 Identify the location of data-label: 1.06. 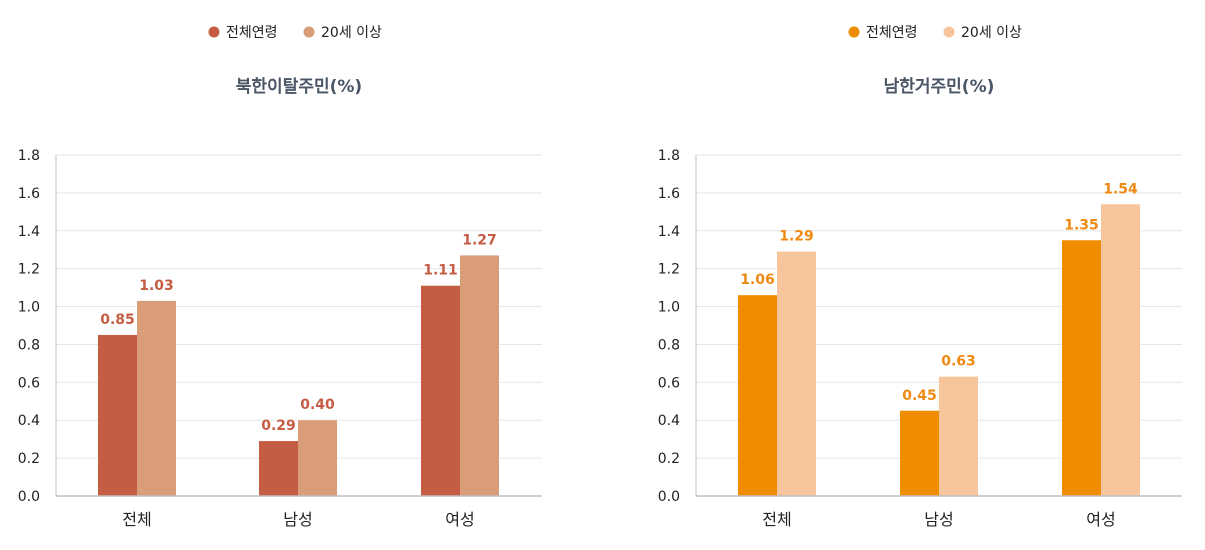
(757, 280).